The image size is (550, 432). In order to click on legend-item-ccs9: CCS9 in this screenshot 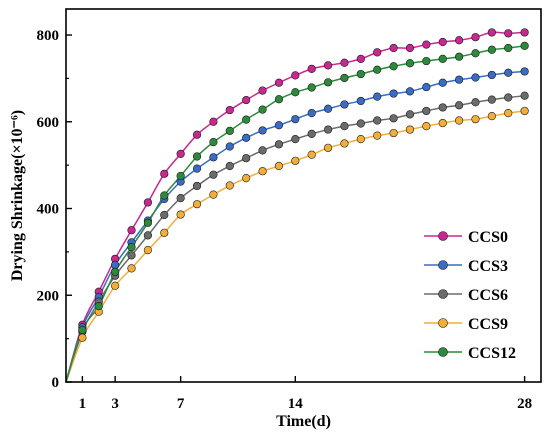, I will do `click(466, 324)`.